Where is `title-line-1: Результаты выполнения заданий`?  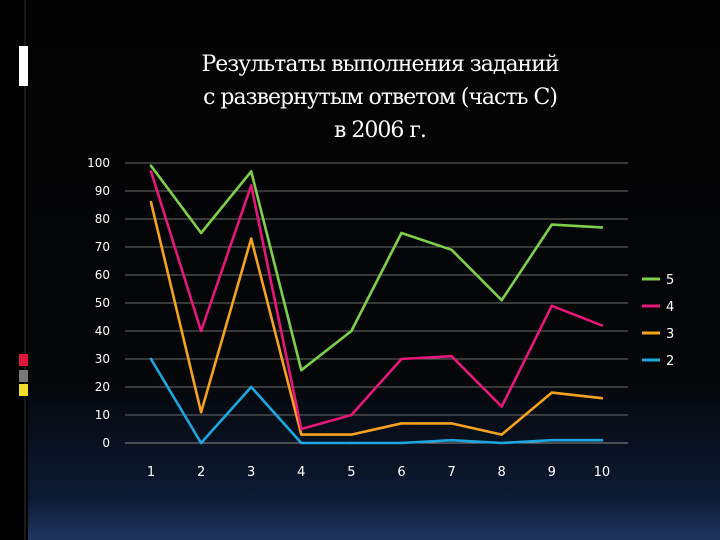 title-line-1: Результаты выполнения заданий is located at coordinates (380, 64).